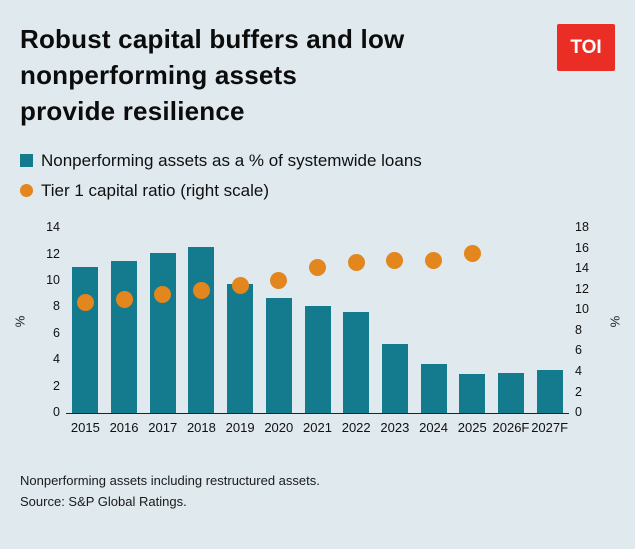 The width and height of the screenshot is (635, 549). What do you see at coordinates (317, 191) in the screenshot?
I see `legend-item-tier1: Tier 1 capital ratio (right scale)` at bounding box center [317, 191].